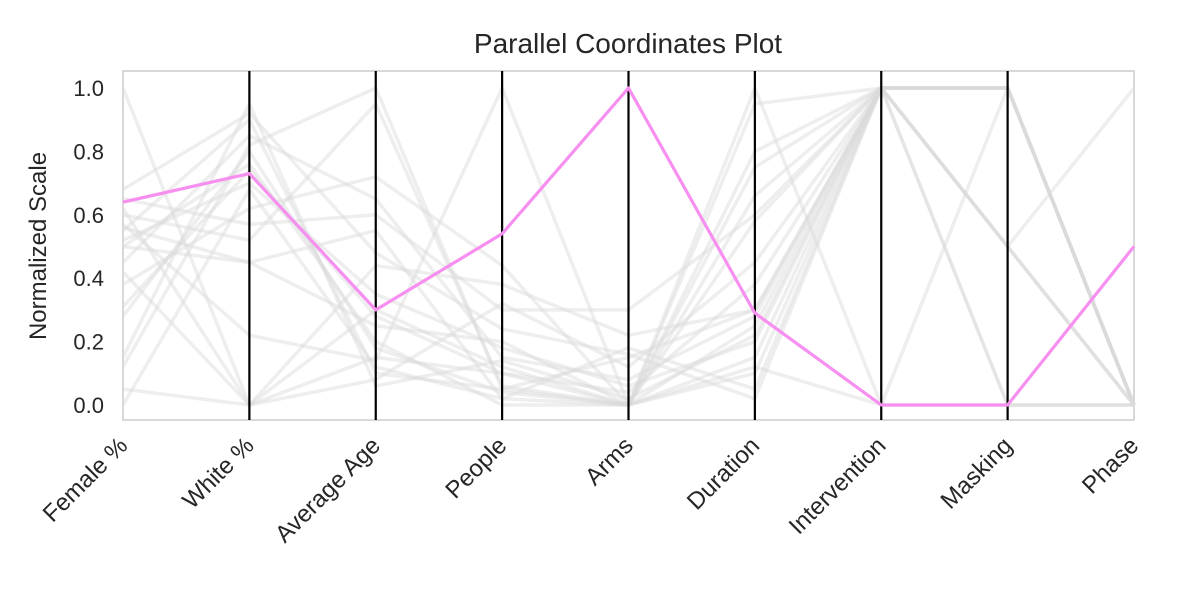 Image resolution: width=1200 pixels, height=605 pixels. What do you see at coordinates (838, 486) in the screenshot?
I see `x-tick-label: Intervention` at bounding box center [838, 486].